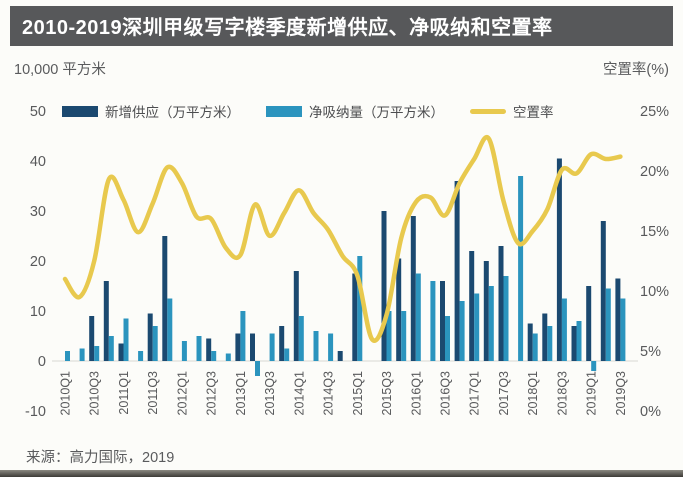 Image resolution: width=683 pixels, height=477 pixels. What do you see at coordinates (284, 111) in the screenshot?
I see `absorption-swatch-icon` at bounding box center [284, 111].